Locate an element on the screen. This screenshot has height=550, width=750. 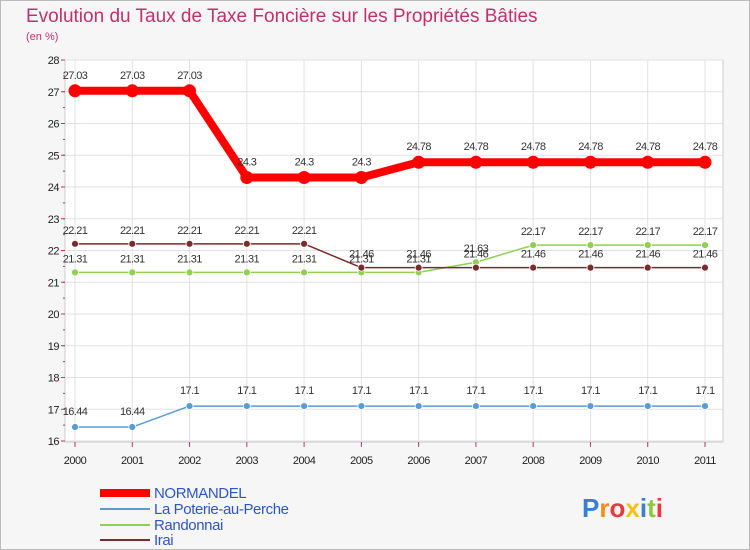
y-tick-label: 21 is located at coordinates (54, 283).